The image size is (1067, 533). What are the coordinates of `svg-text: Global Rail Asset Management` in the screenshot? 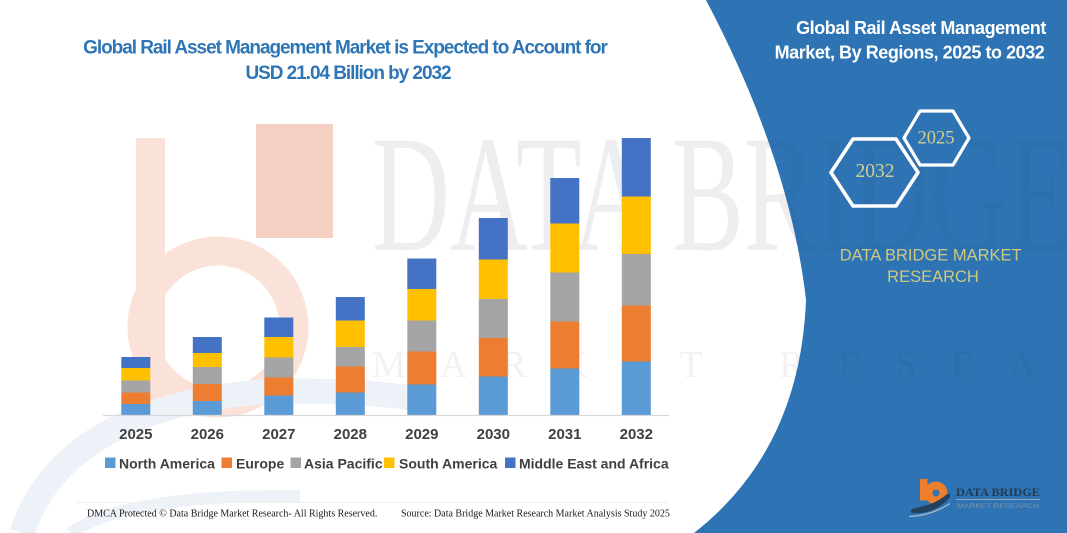 It's located at (921, 28).